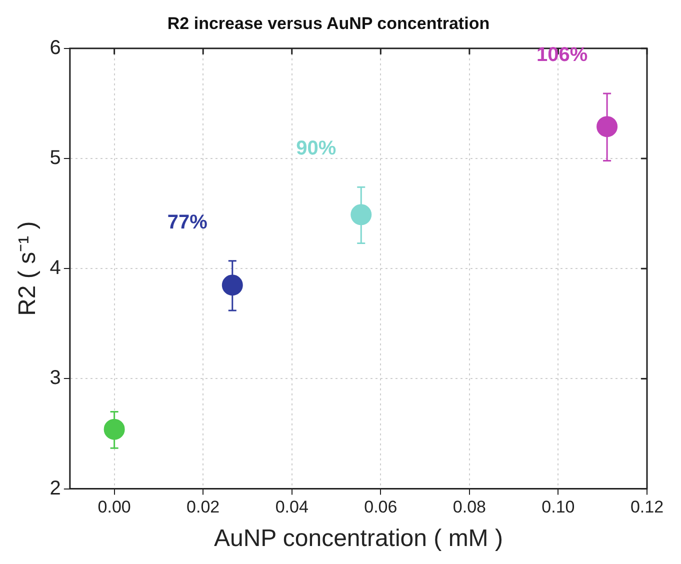 The width and height of the screenshot is (681, 564). What do you see at coordinates (203, 507) in the screenshot?
I see `x-tick-label: 0.02` at bounding box center [203, 507].